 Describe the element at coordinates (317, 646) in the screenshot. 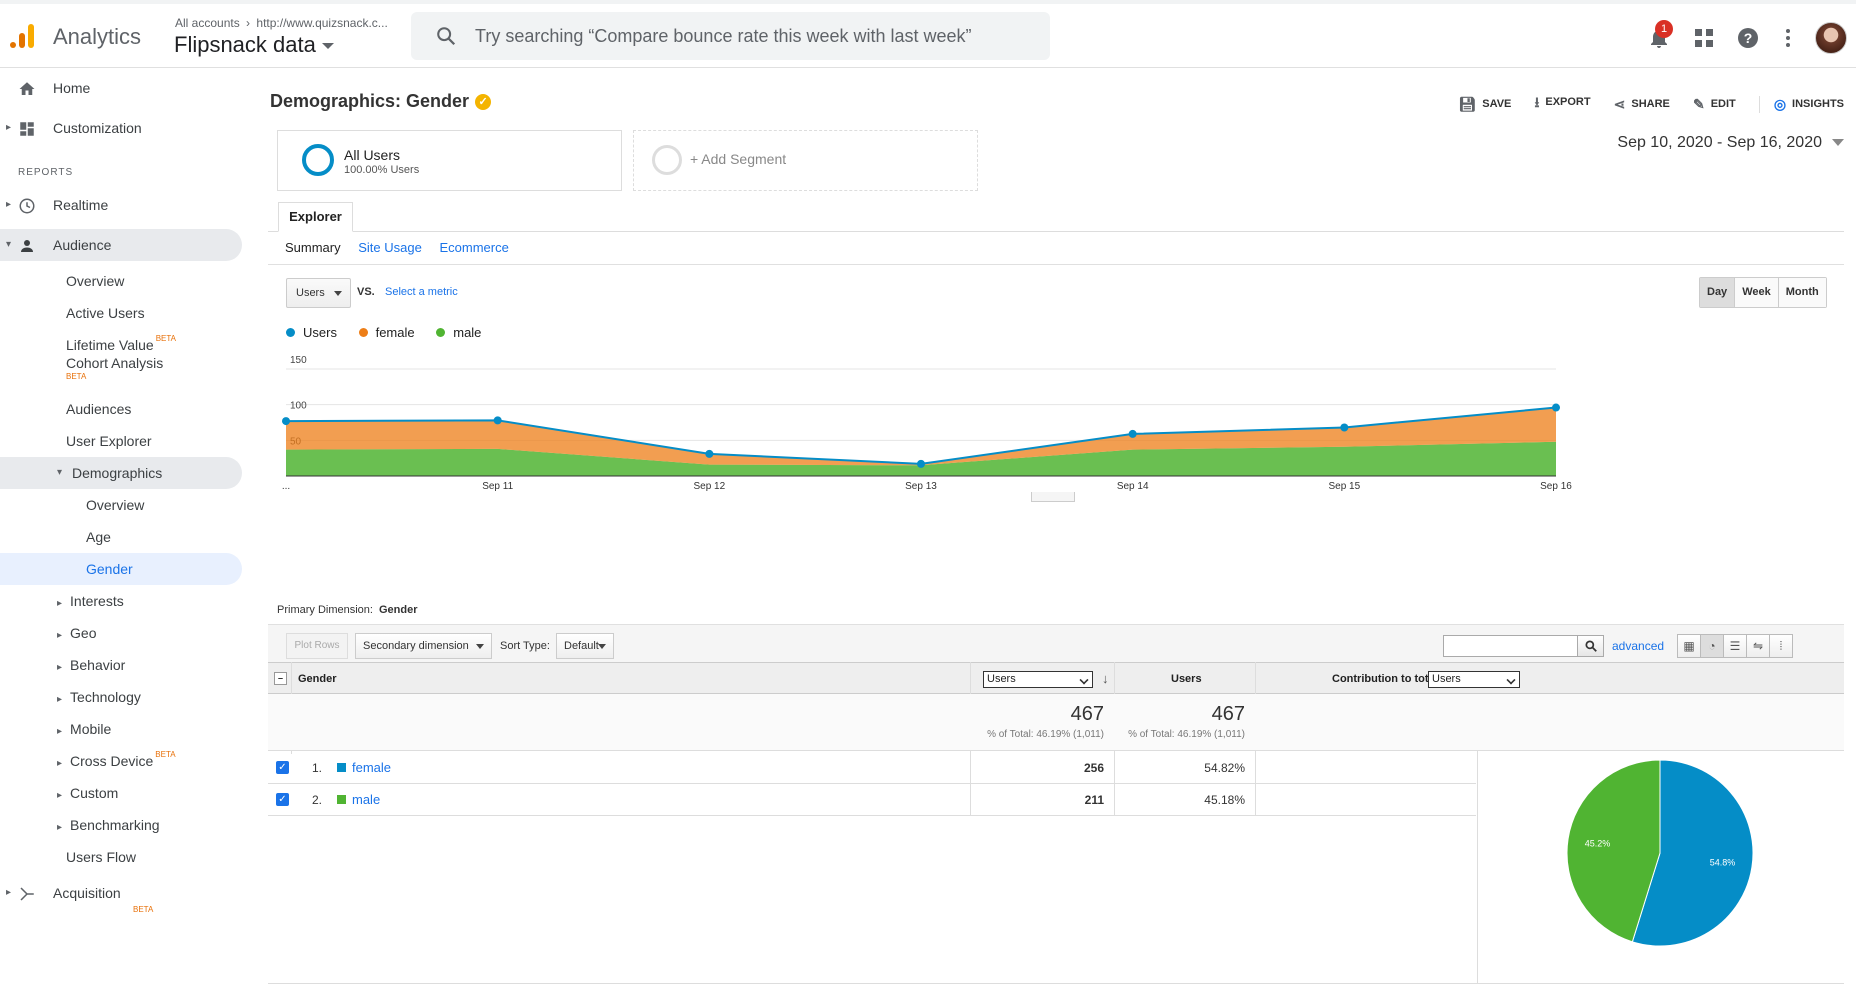

I see `plot-rows-button: Plot Rows` at that location.